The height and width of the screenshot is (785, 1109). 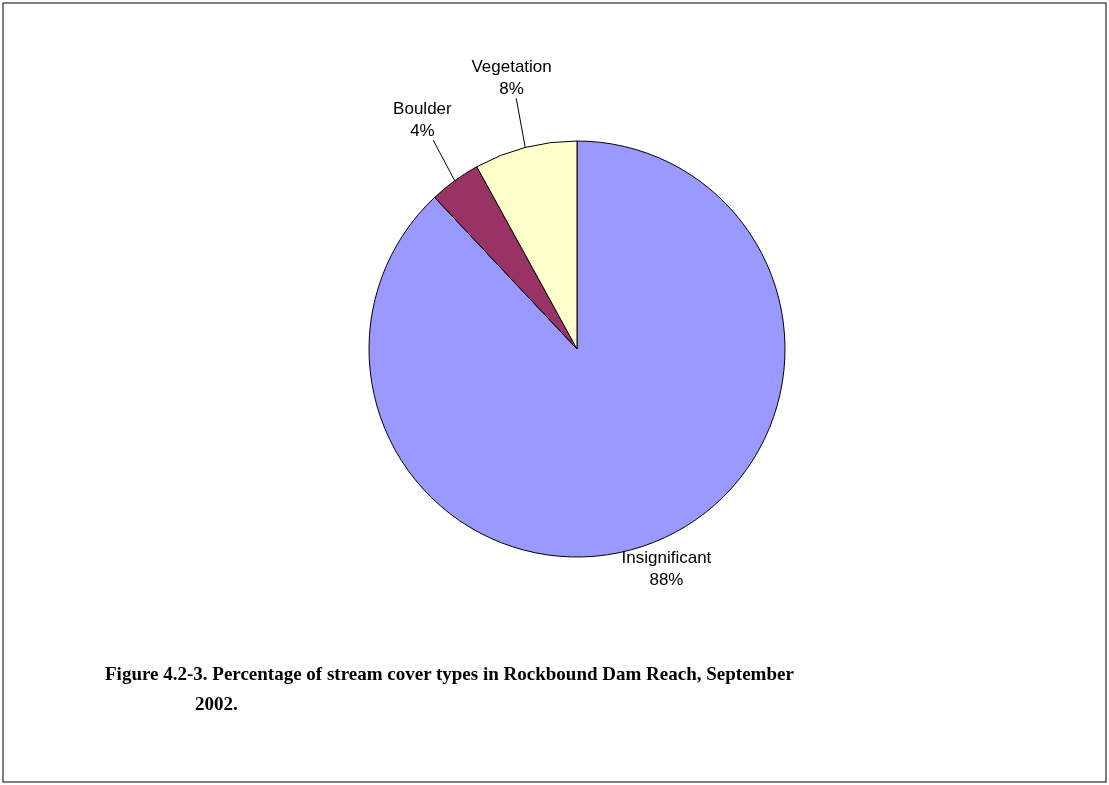 What do you see at coordinates (666, 579) in the screenshot?
I see `data-label: 88%` at bounding box center [666, 579].